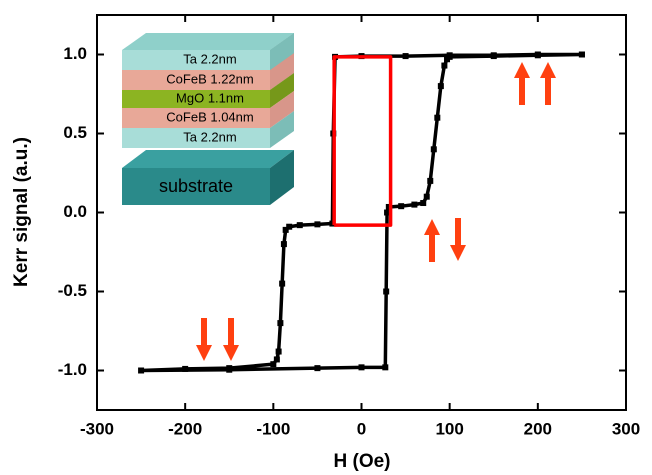  I want to click on y-tick-label: 0.0, so click(75, 211).